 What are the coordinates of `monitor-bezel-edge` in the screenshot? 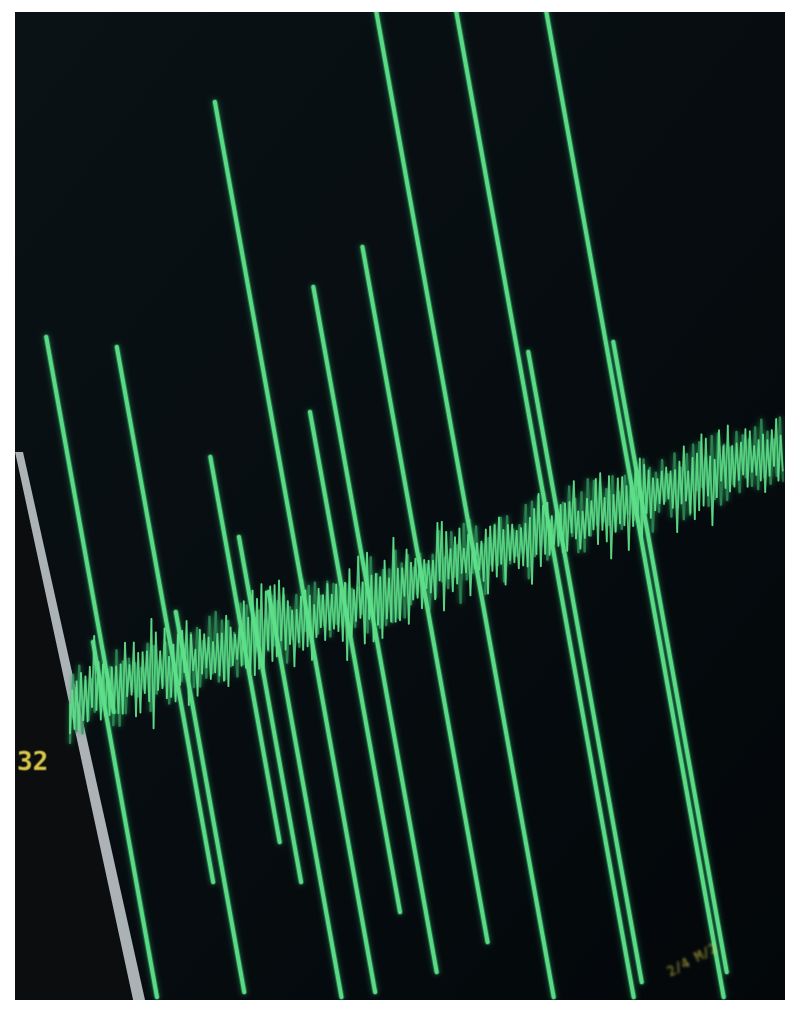 It's located at (80, 726).